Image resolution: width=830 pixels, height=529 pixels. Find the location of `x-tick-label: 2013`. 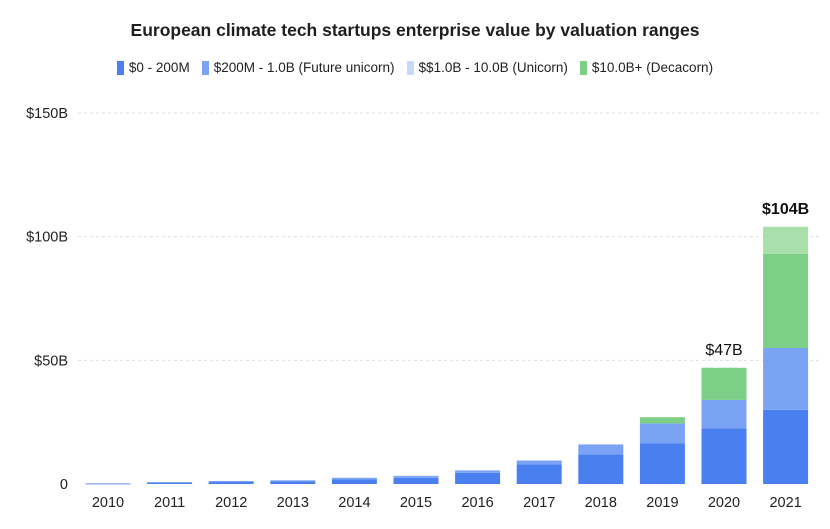

x-tick-label: 2013 is located at coordinates (293, 503).